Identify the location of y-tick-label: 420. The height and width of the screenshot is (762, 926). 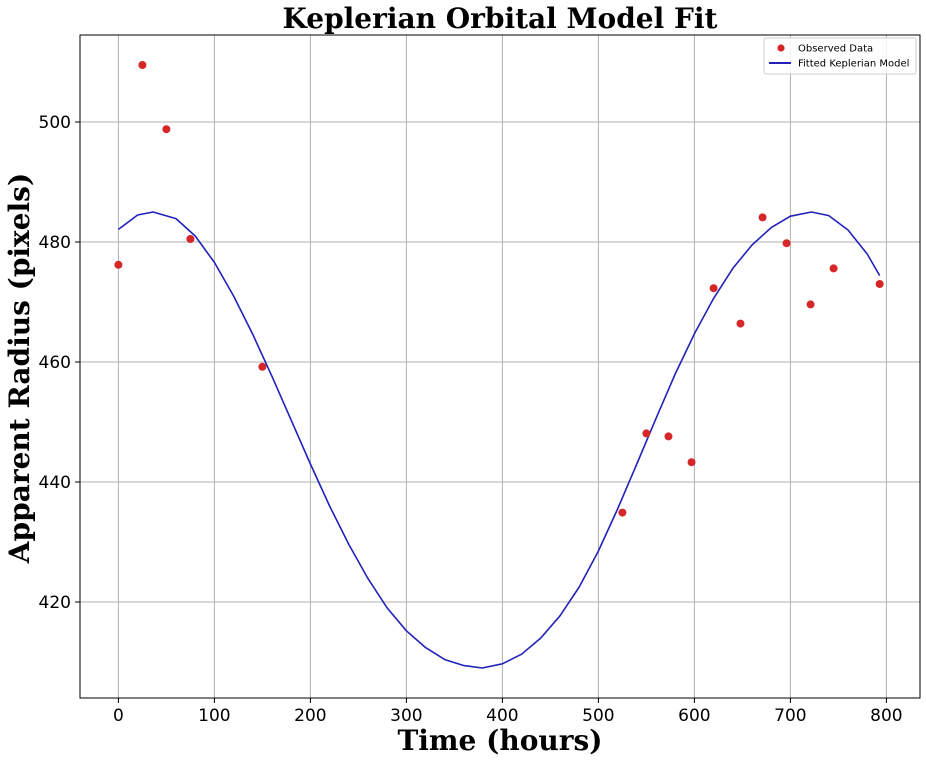
(55, 603).